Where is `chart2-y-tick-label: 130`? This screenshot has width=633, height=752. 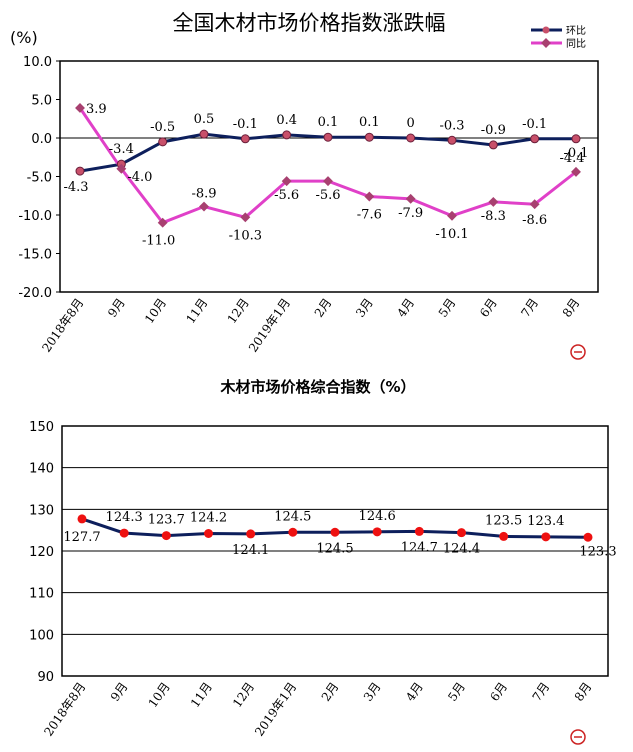
chart2-y-tick-label: 130 is located at coordinates (41, 510).